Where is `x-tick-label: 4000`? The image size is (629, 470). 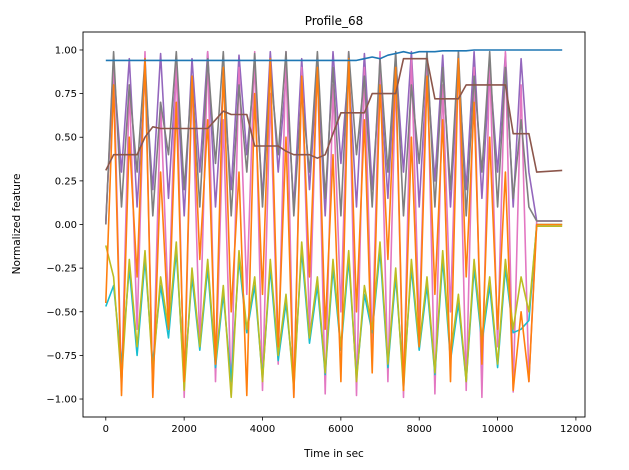 x-tick-label: 4000 is located at coordinates (262, 429).